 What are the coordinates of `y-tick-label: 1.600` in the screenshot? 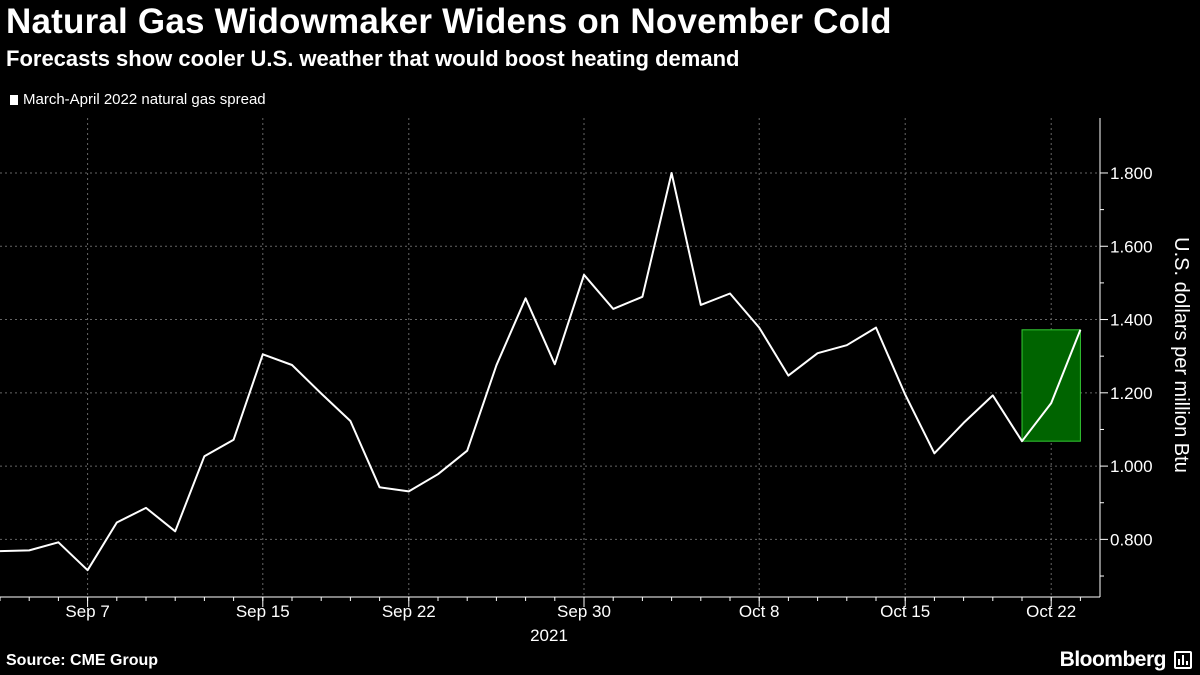 It's located at (1131, 246).